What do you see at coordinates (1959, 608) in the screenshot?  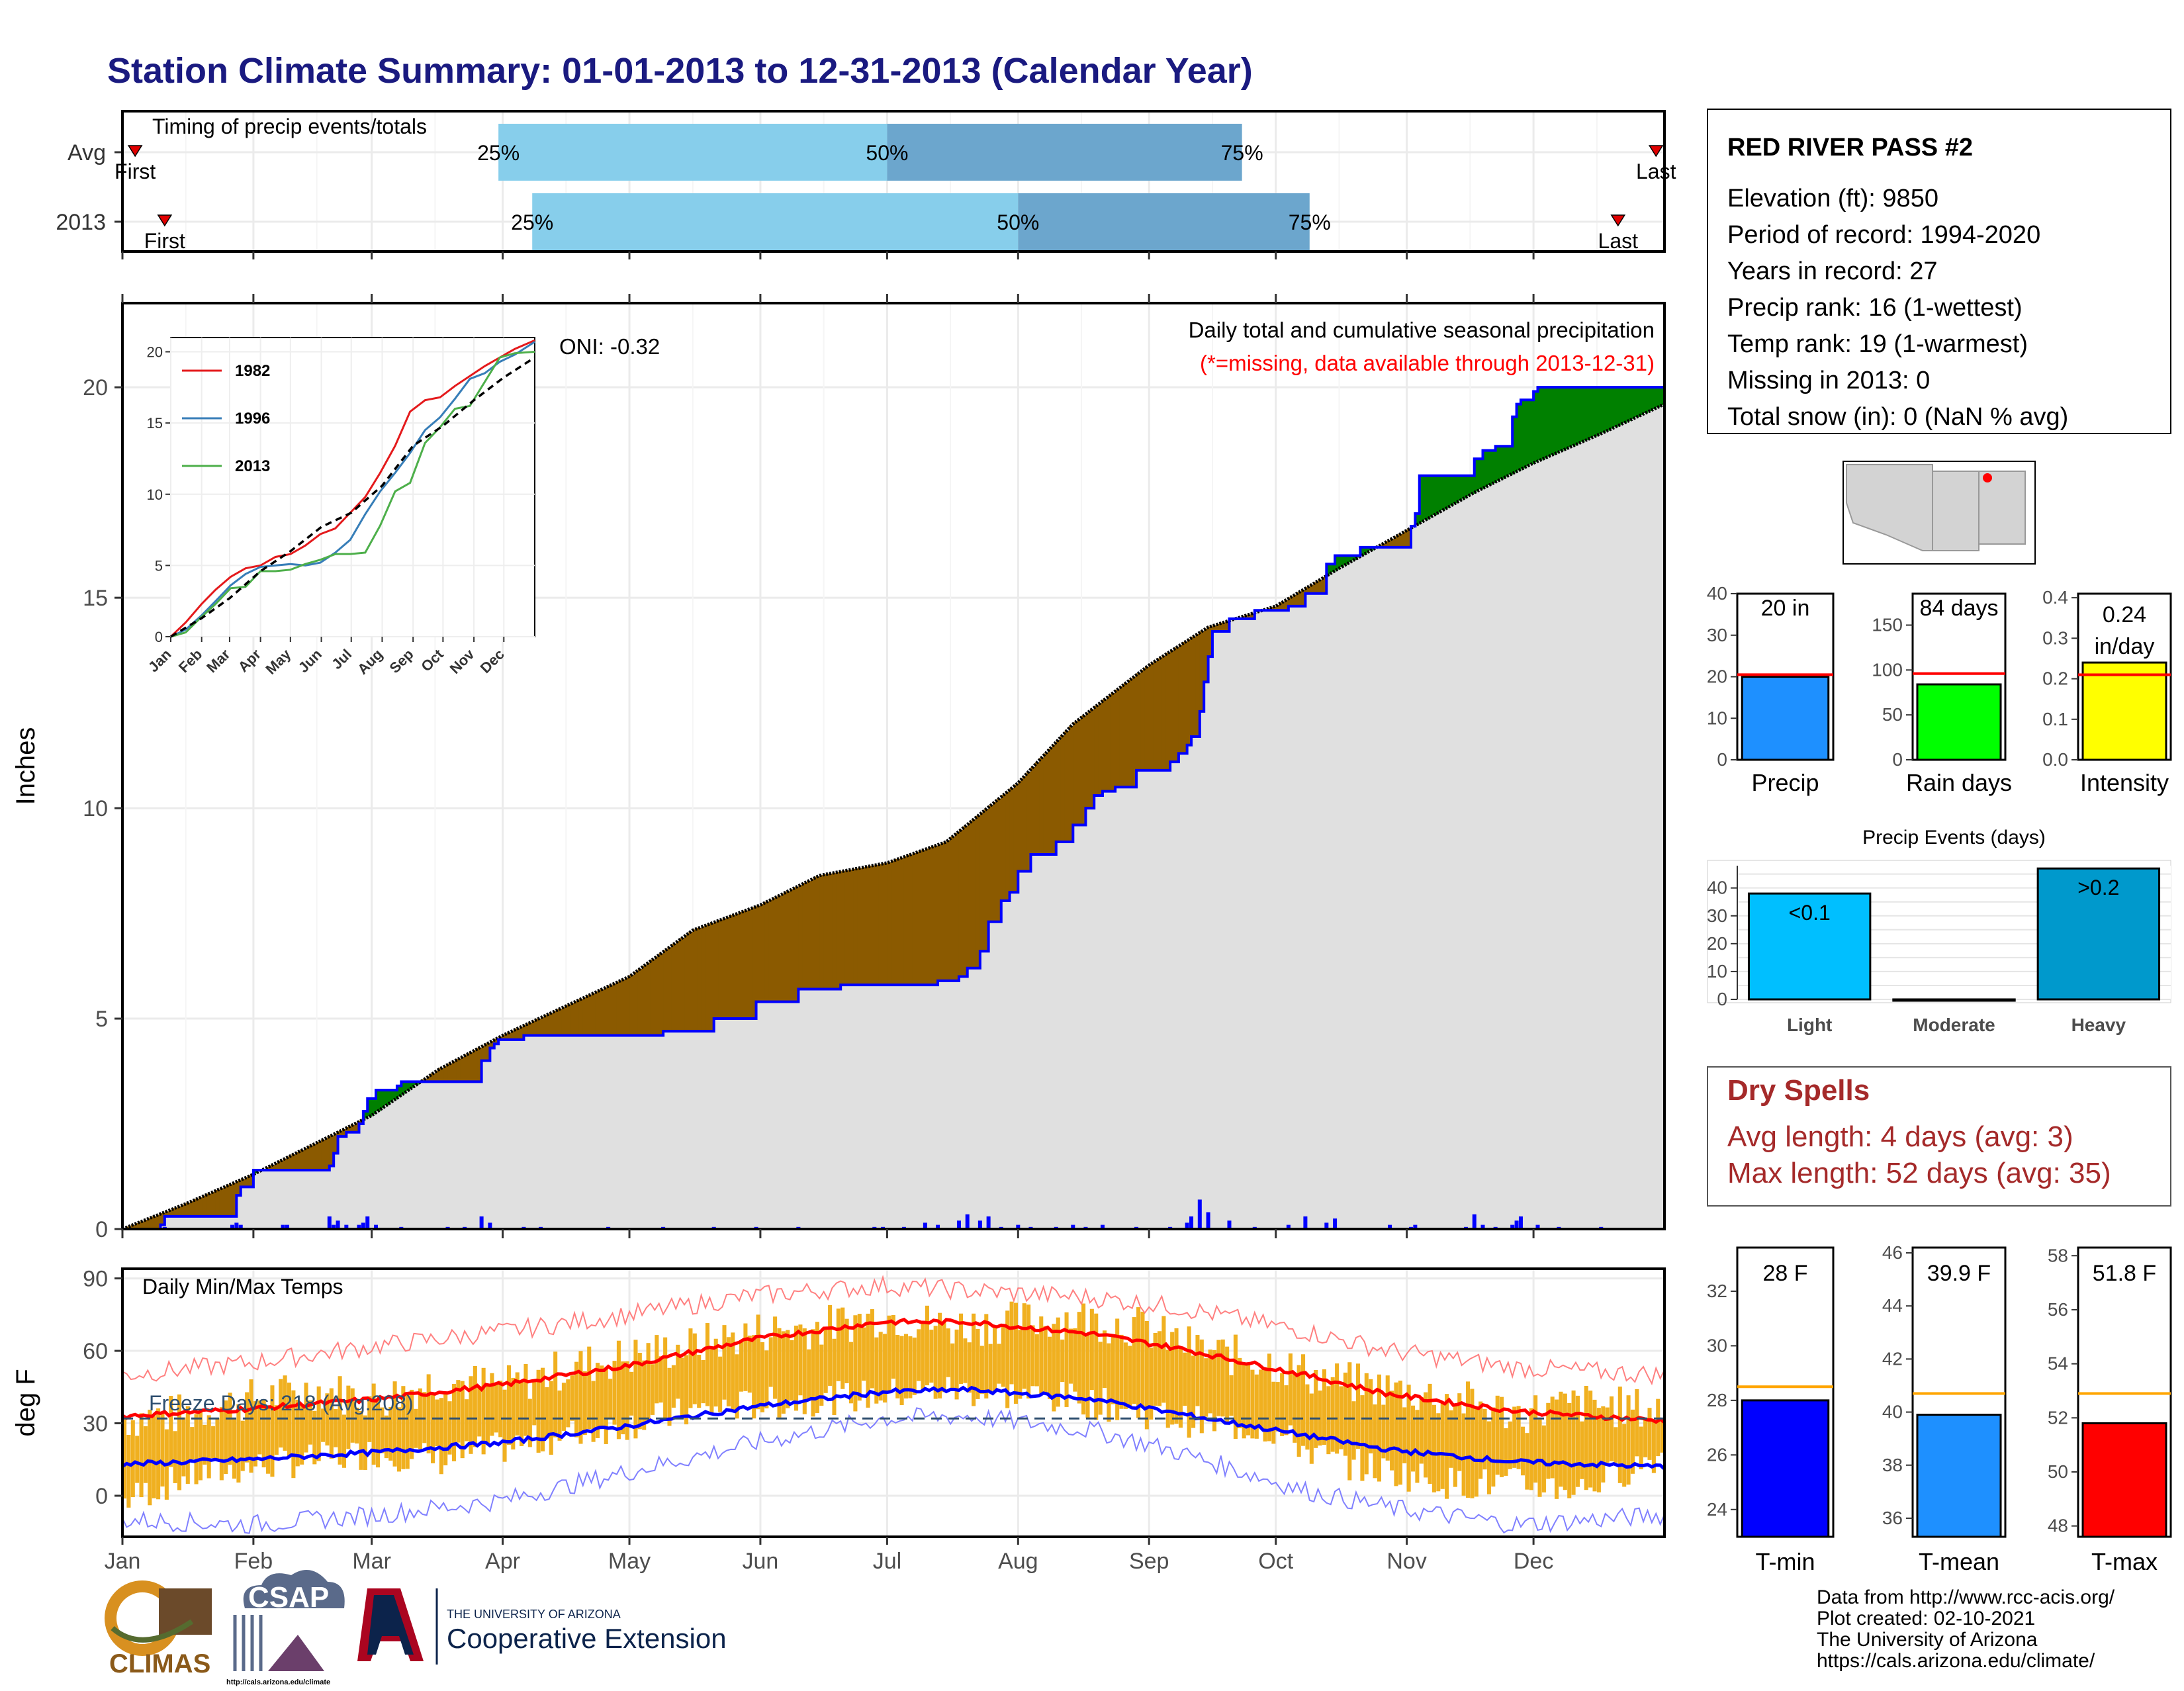 I see `summary-value-label: 84 days` at bounding box center [1959, 608].